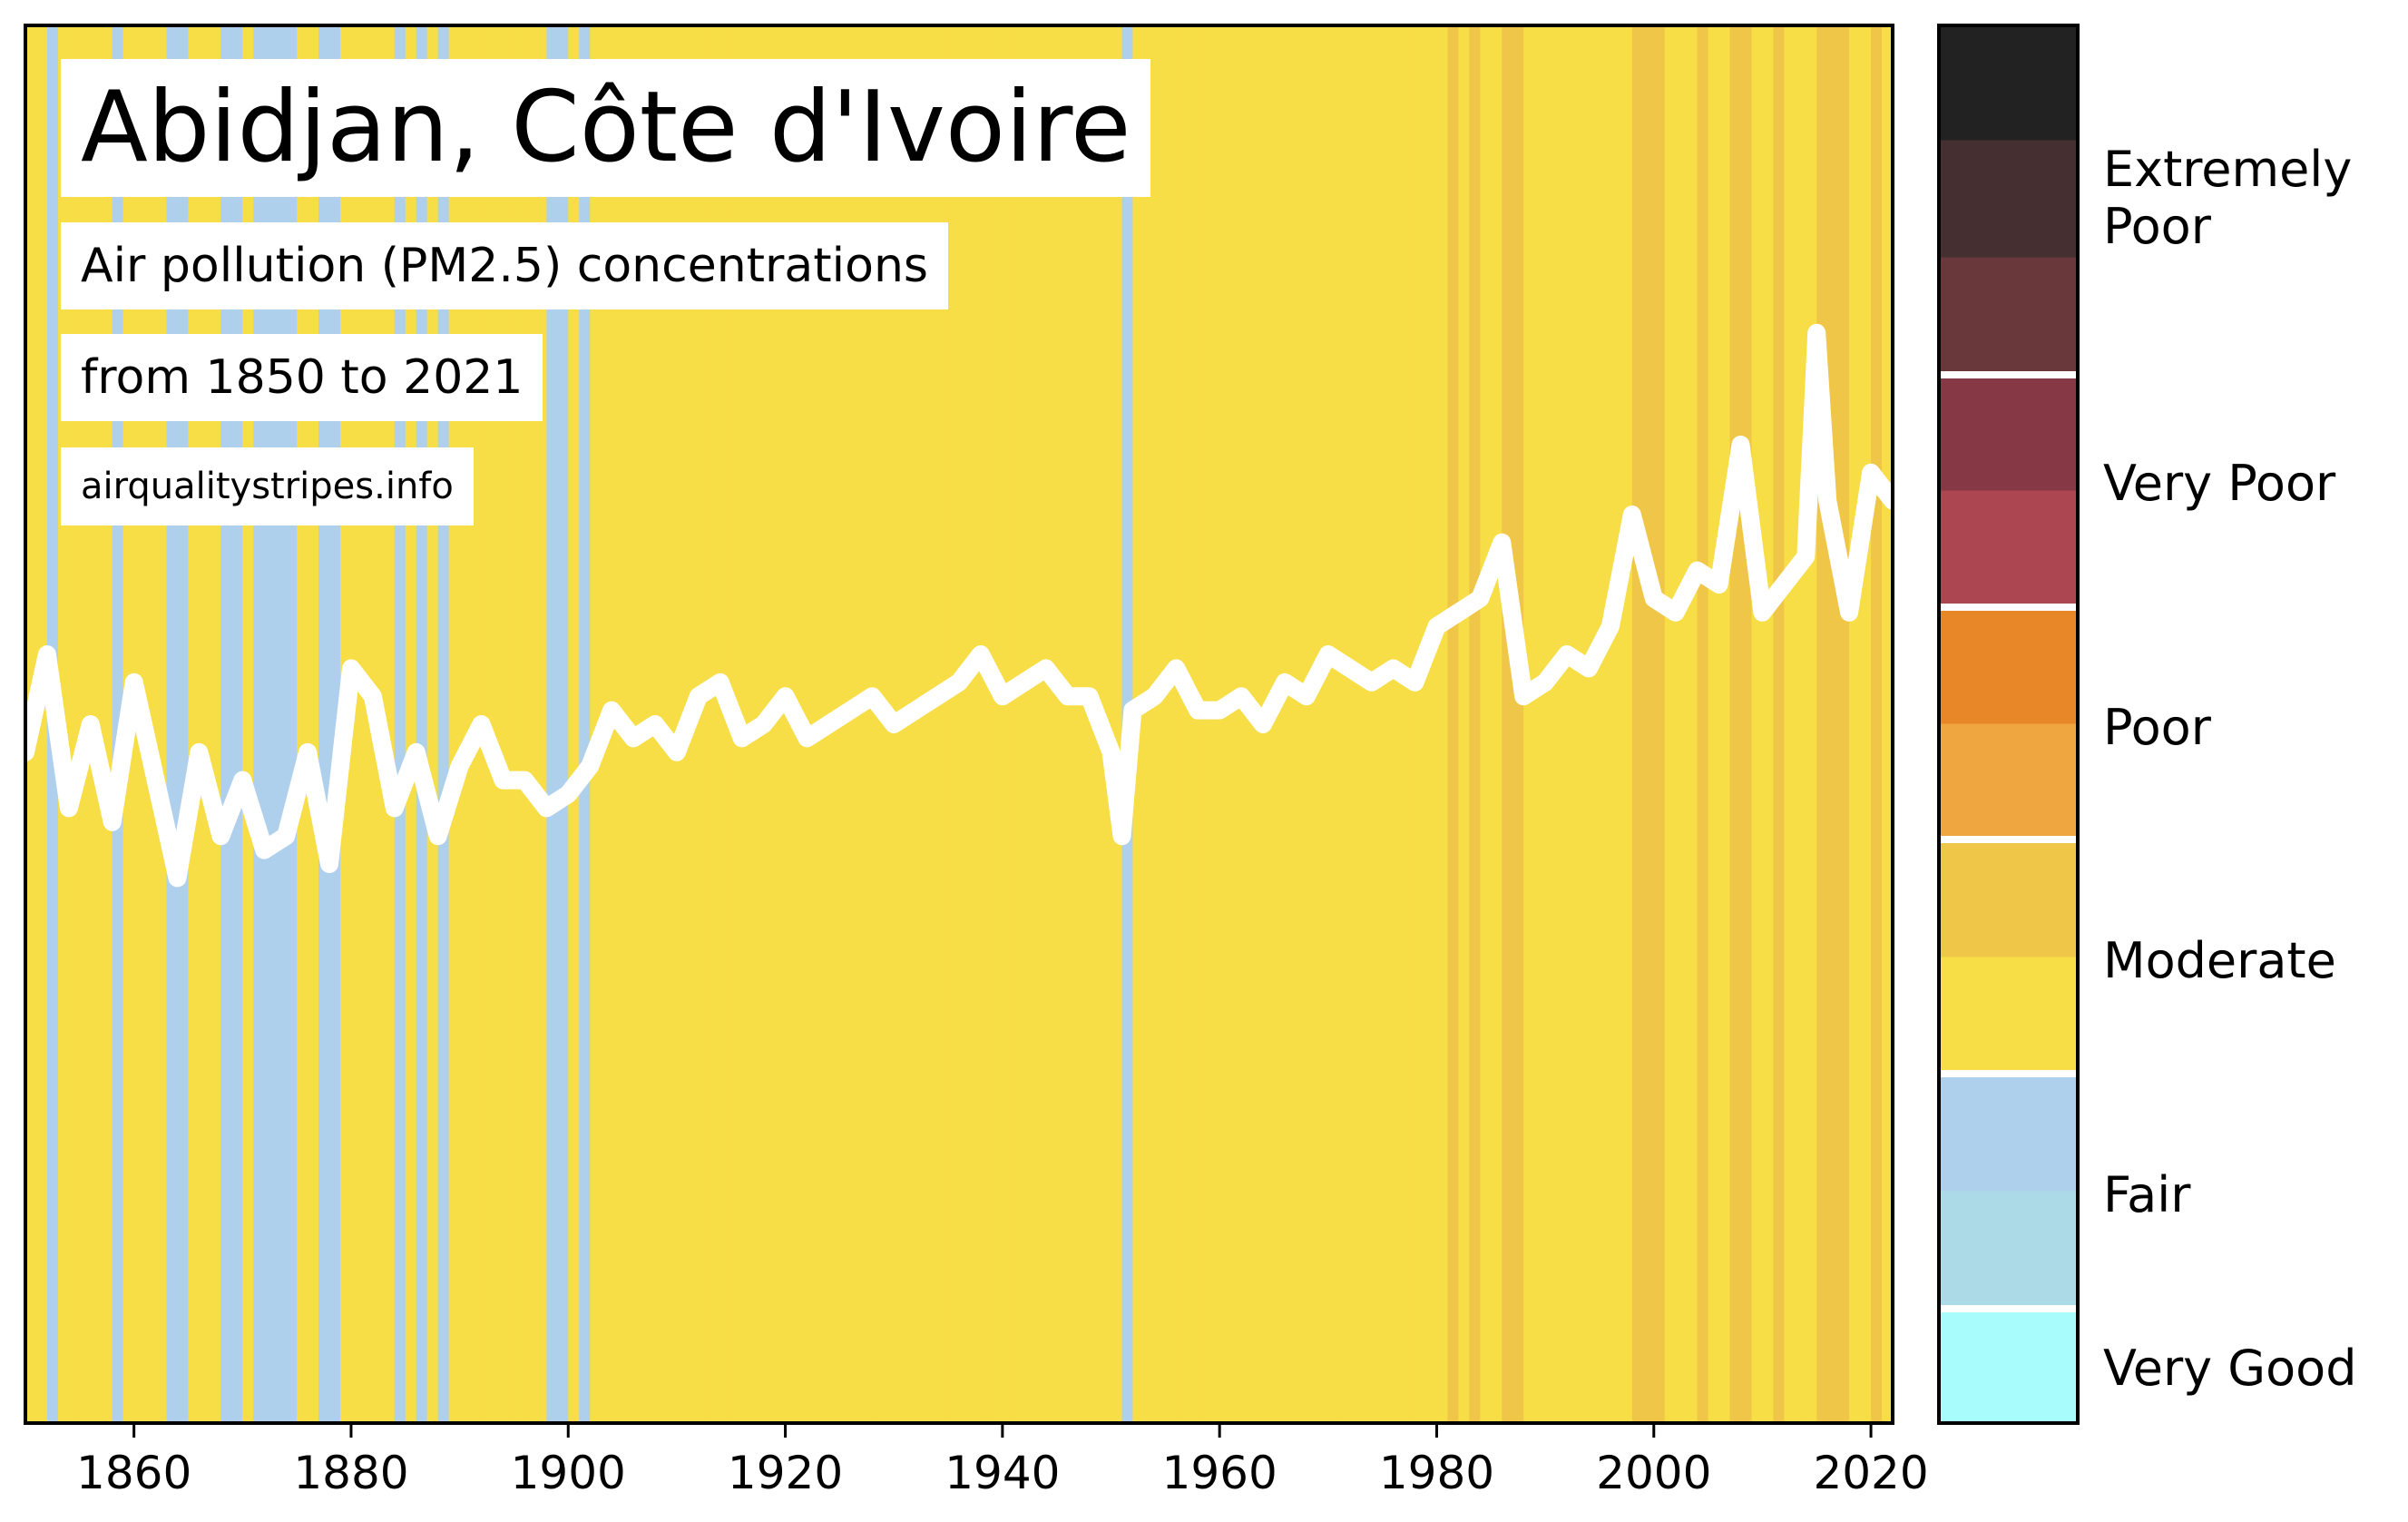 This screenshot has width=2408, height=1522. I want to click on colorbar-label-very-good: Very Good, so click(2230, 1368).